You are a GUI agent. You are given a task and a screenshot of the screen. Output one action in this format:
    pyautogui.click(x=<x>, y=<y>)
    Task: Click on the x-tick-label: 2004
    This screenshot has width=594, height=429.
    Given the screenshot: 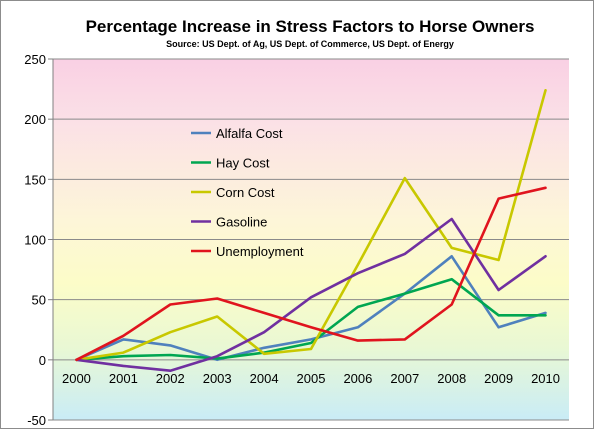 What is the action you would take?
    pyautogui.click(x=264, y=378)
    